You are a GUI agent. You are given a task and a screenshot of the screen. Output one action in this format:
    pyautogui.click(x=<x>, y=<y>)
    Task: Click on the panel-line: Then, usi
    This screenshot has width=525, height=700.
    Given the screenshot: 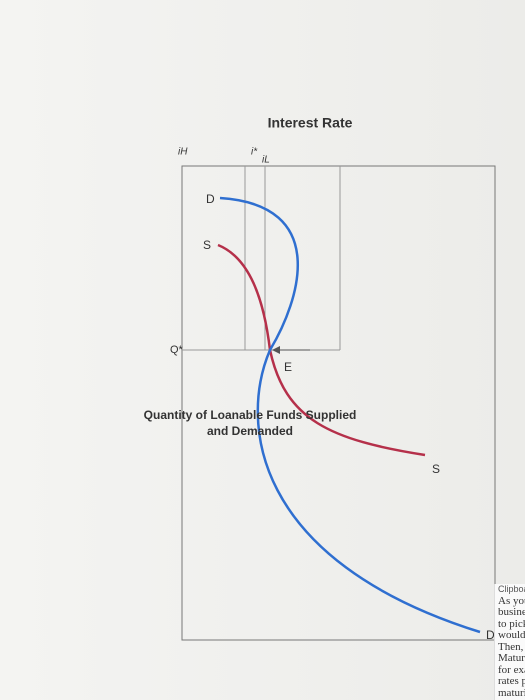 What is the action you would take?
    pyautogui.click(x=511, y=646)
    